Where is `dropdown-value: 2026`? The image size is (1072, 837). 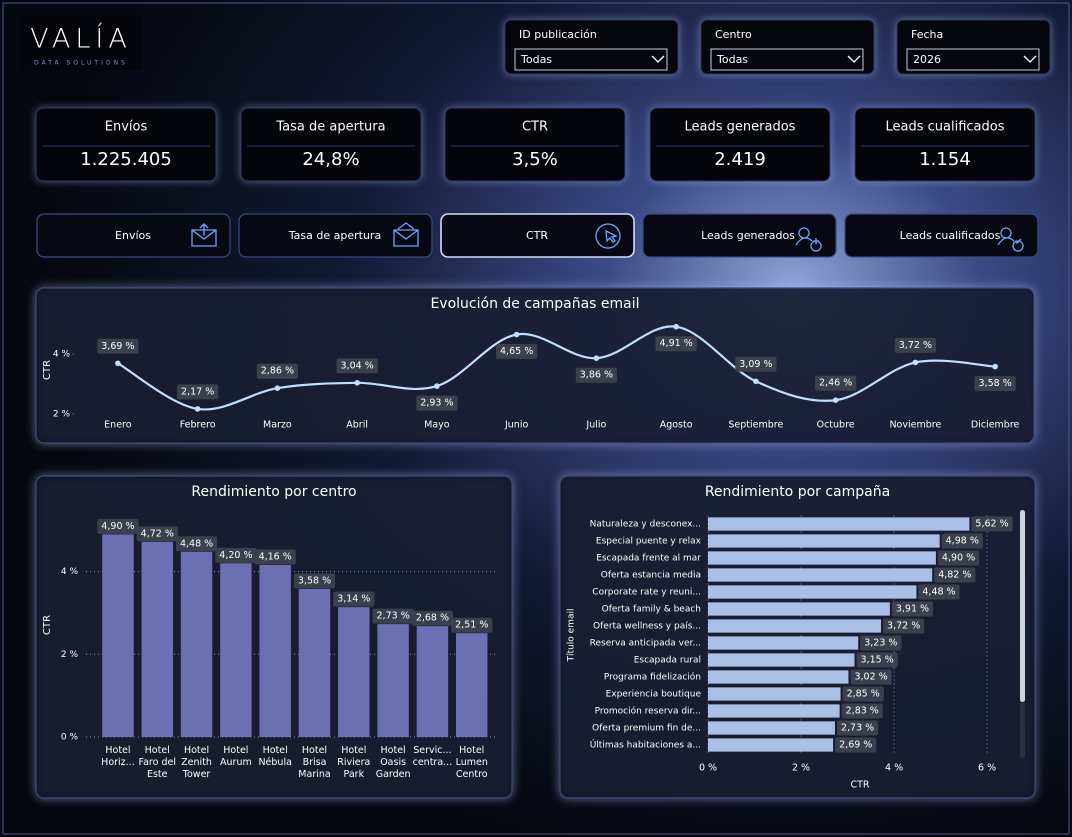
dropdown-value: 2026 is located at coordinates (927, 59).